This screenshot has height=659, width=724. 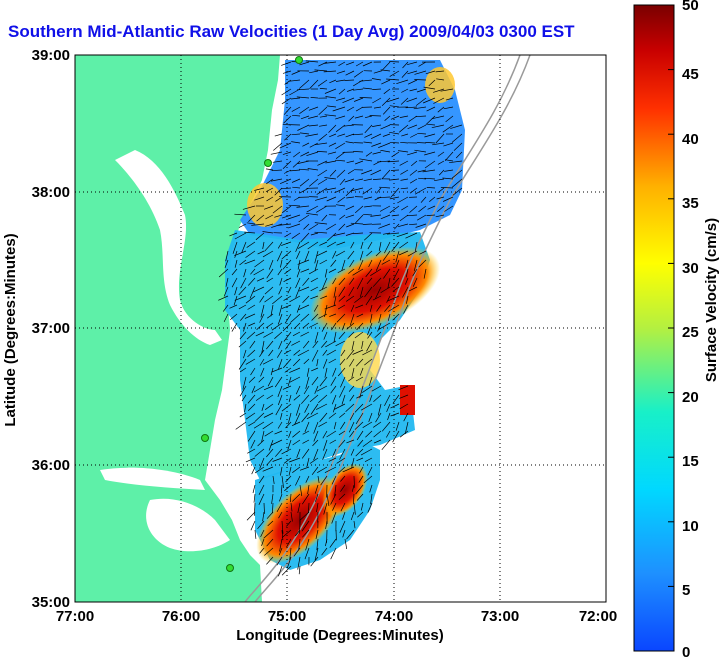 What do you see at coordinates (181, 616) in the screenshot?
I see `x-tick-label: 76:00` at bounding box center [181, 616].